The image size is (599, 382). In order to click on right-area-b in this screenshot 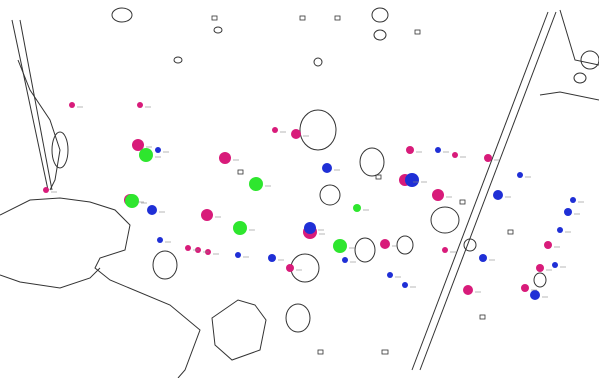, I will do `click(579, 37)`.